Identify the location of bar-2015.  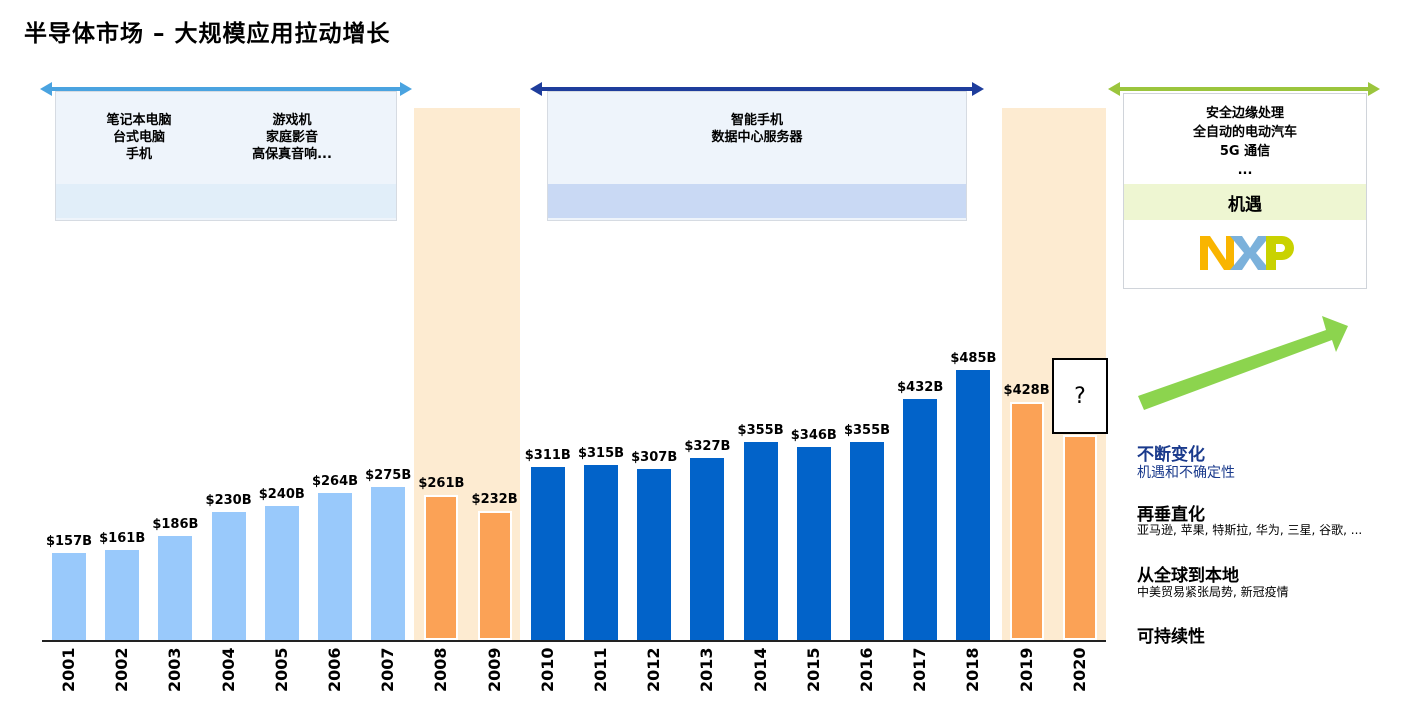
(813, 543).